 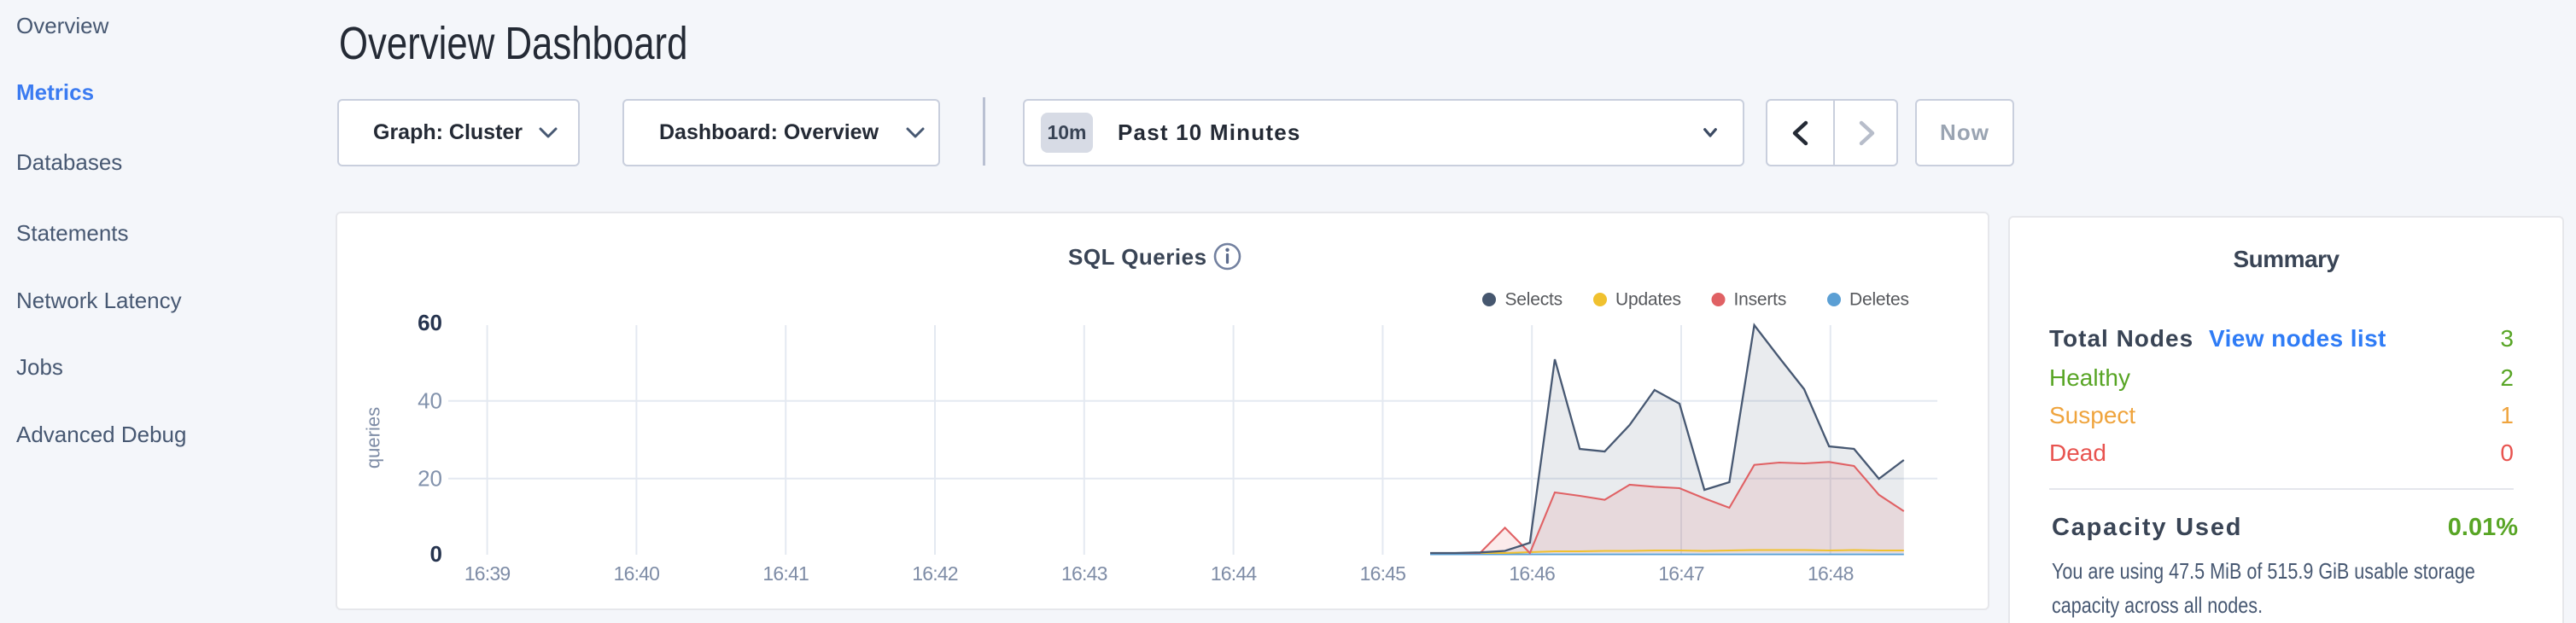 I want to click on svg-text: 16:46, so click(x=1532, y=573).